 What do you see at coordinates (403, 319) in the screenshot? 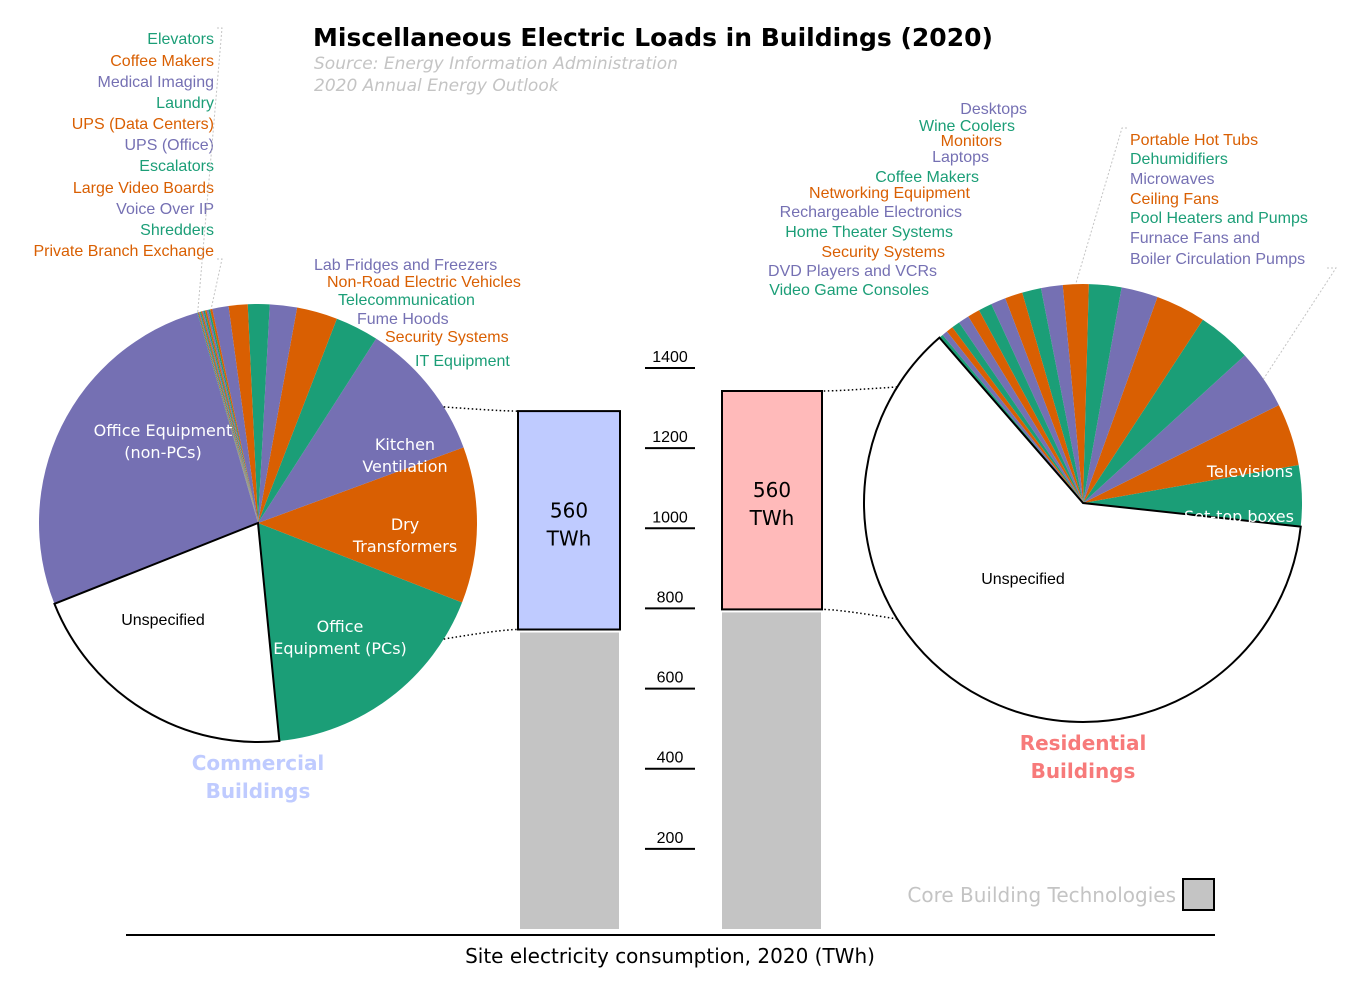
I see `slice-label-fume-hoods: Fume Hoods` at bounding box center [403, 319].